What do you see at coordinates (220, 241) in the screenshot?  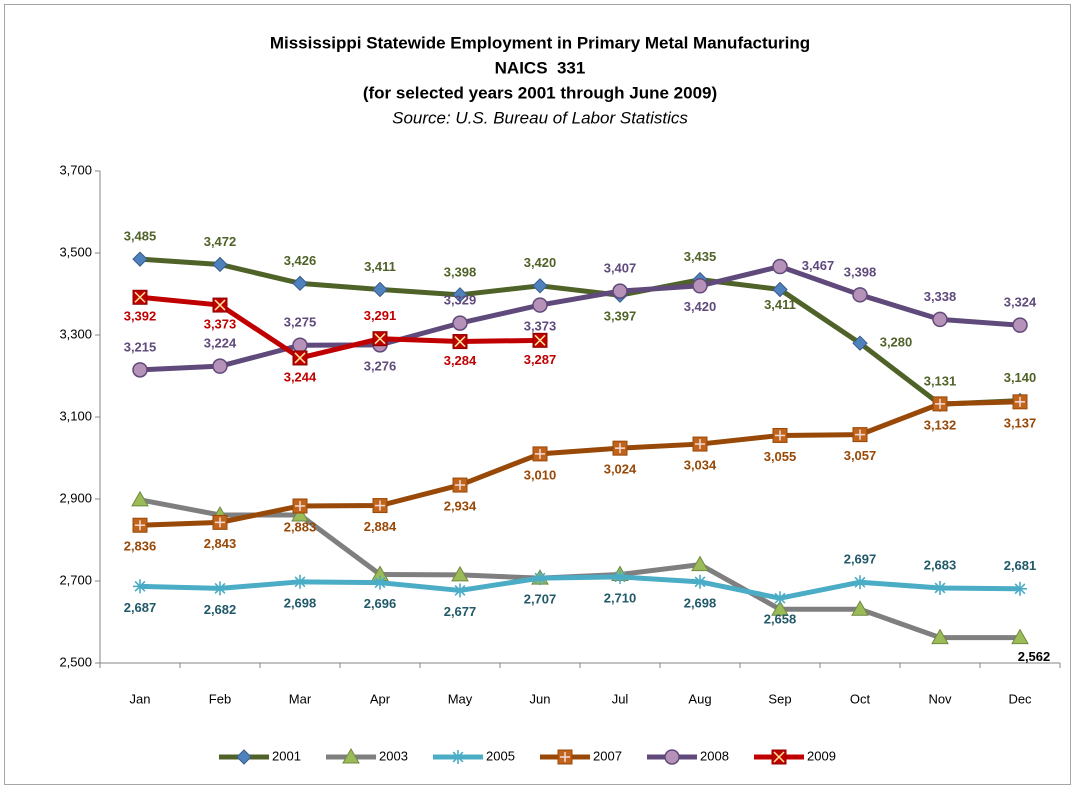 I see `data-label: 3,472` at bounding box center [220, 241].